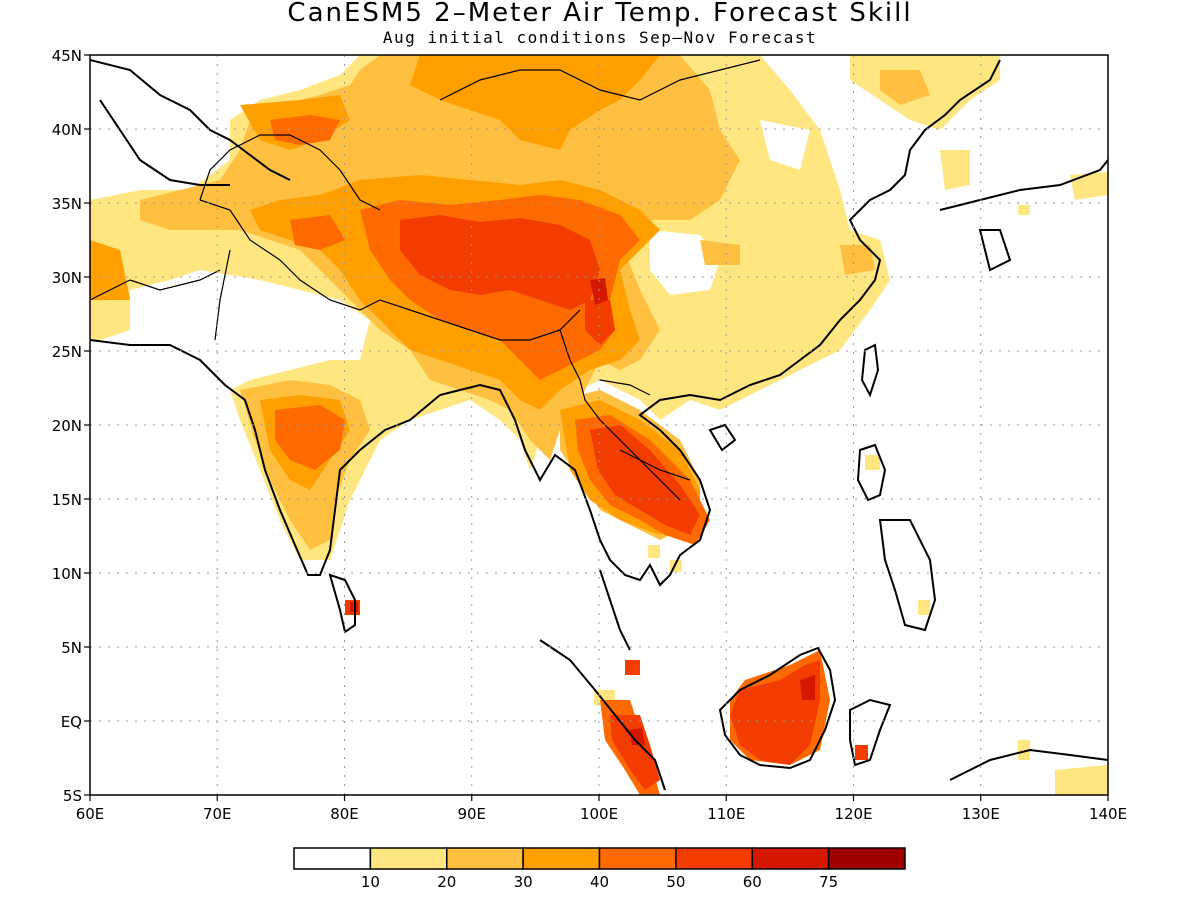  I want to click on colorbar-label: 75, so click(828, 882).